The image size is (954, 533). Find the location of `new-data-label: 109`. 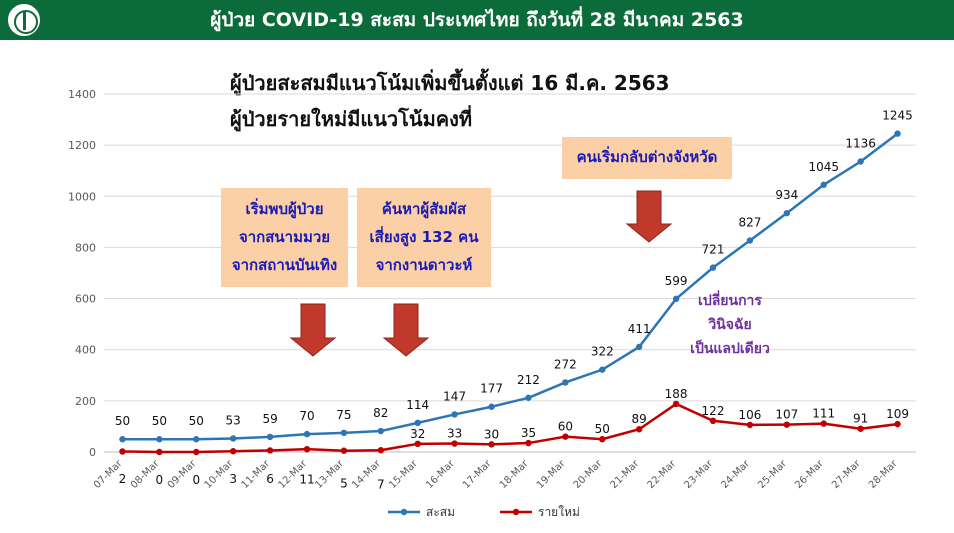

new-data-label: 109 is located at coordinates (897, 414).